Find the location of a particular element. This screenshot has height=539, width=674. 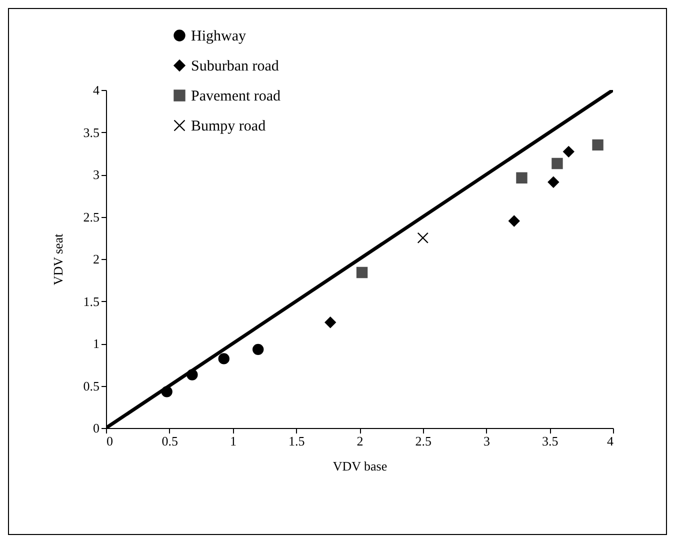

x-tick-label: 3.5 is located at coordinates (550, 441).